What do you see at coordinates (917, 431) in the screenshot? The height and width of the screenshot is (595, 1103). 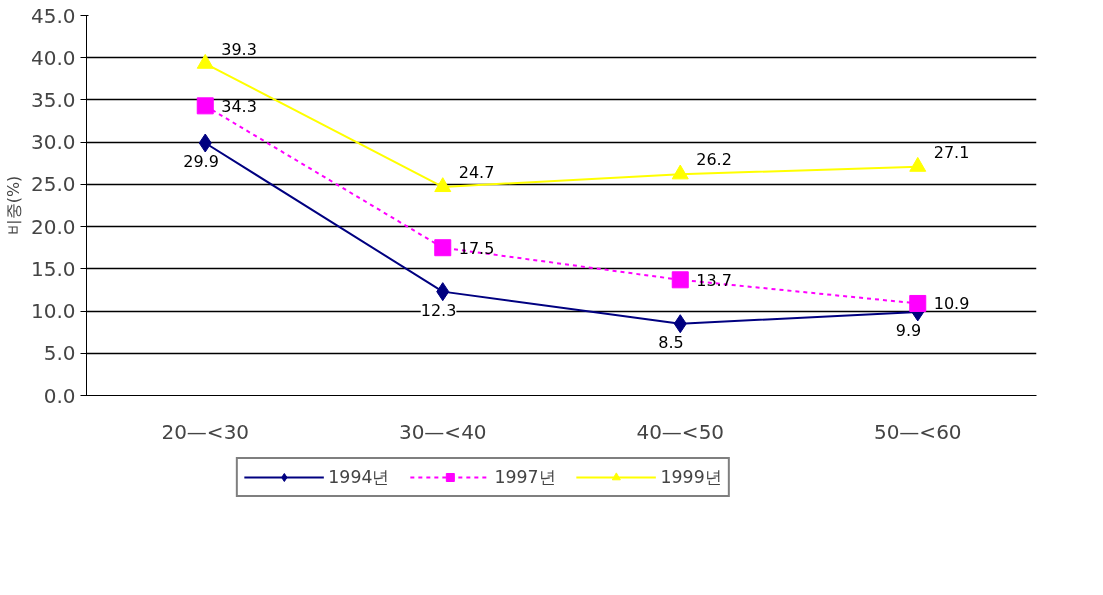 I see `x-tick-label: 50—<60` at bounding box center [917, 431].